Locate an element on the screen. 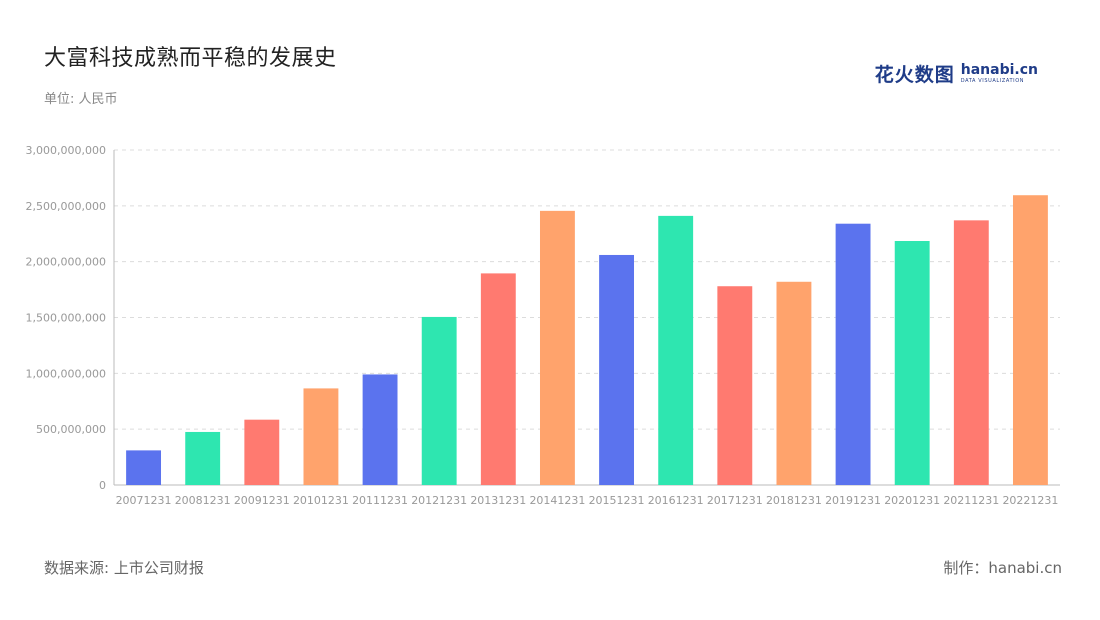  x-tick-label: 20181231 is located at coordinates (794, 500).